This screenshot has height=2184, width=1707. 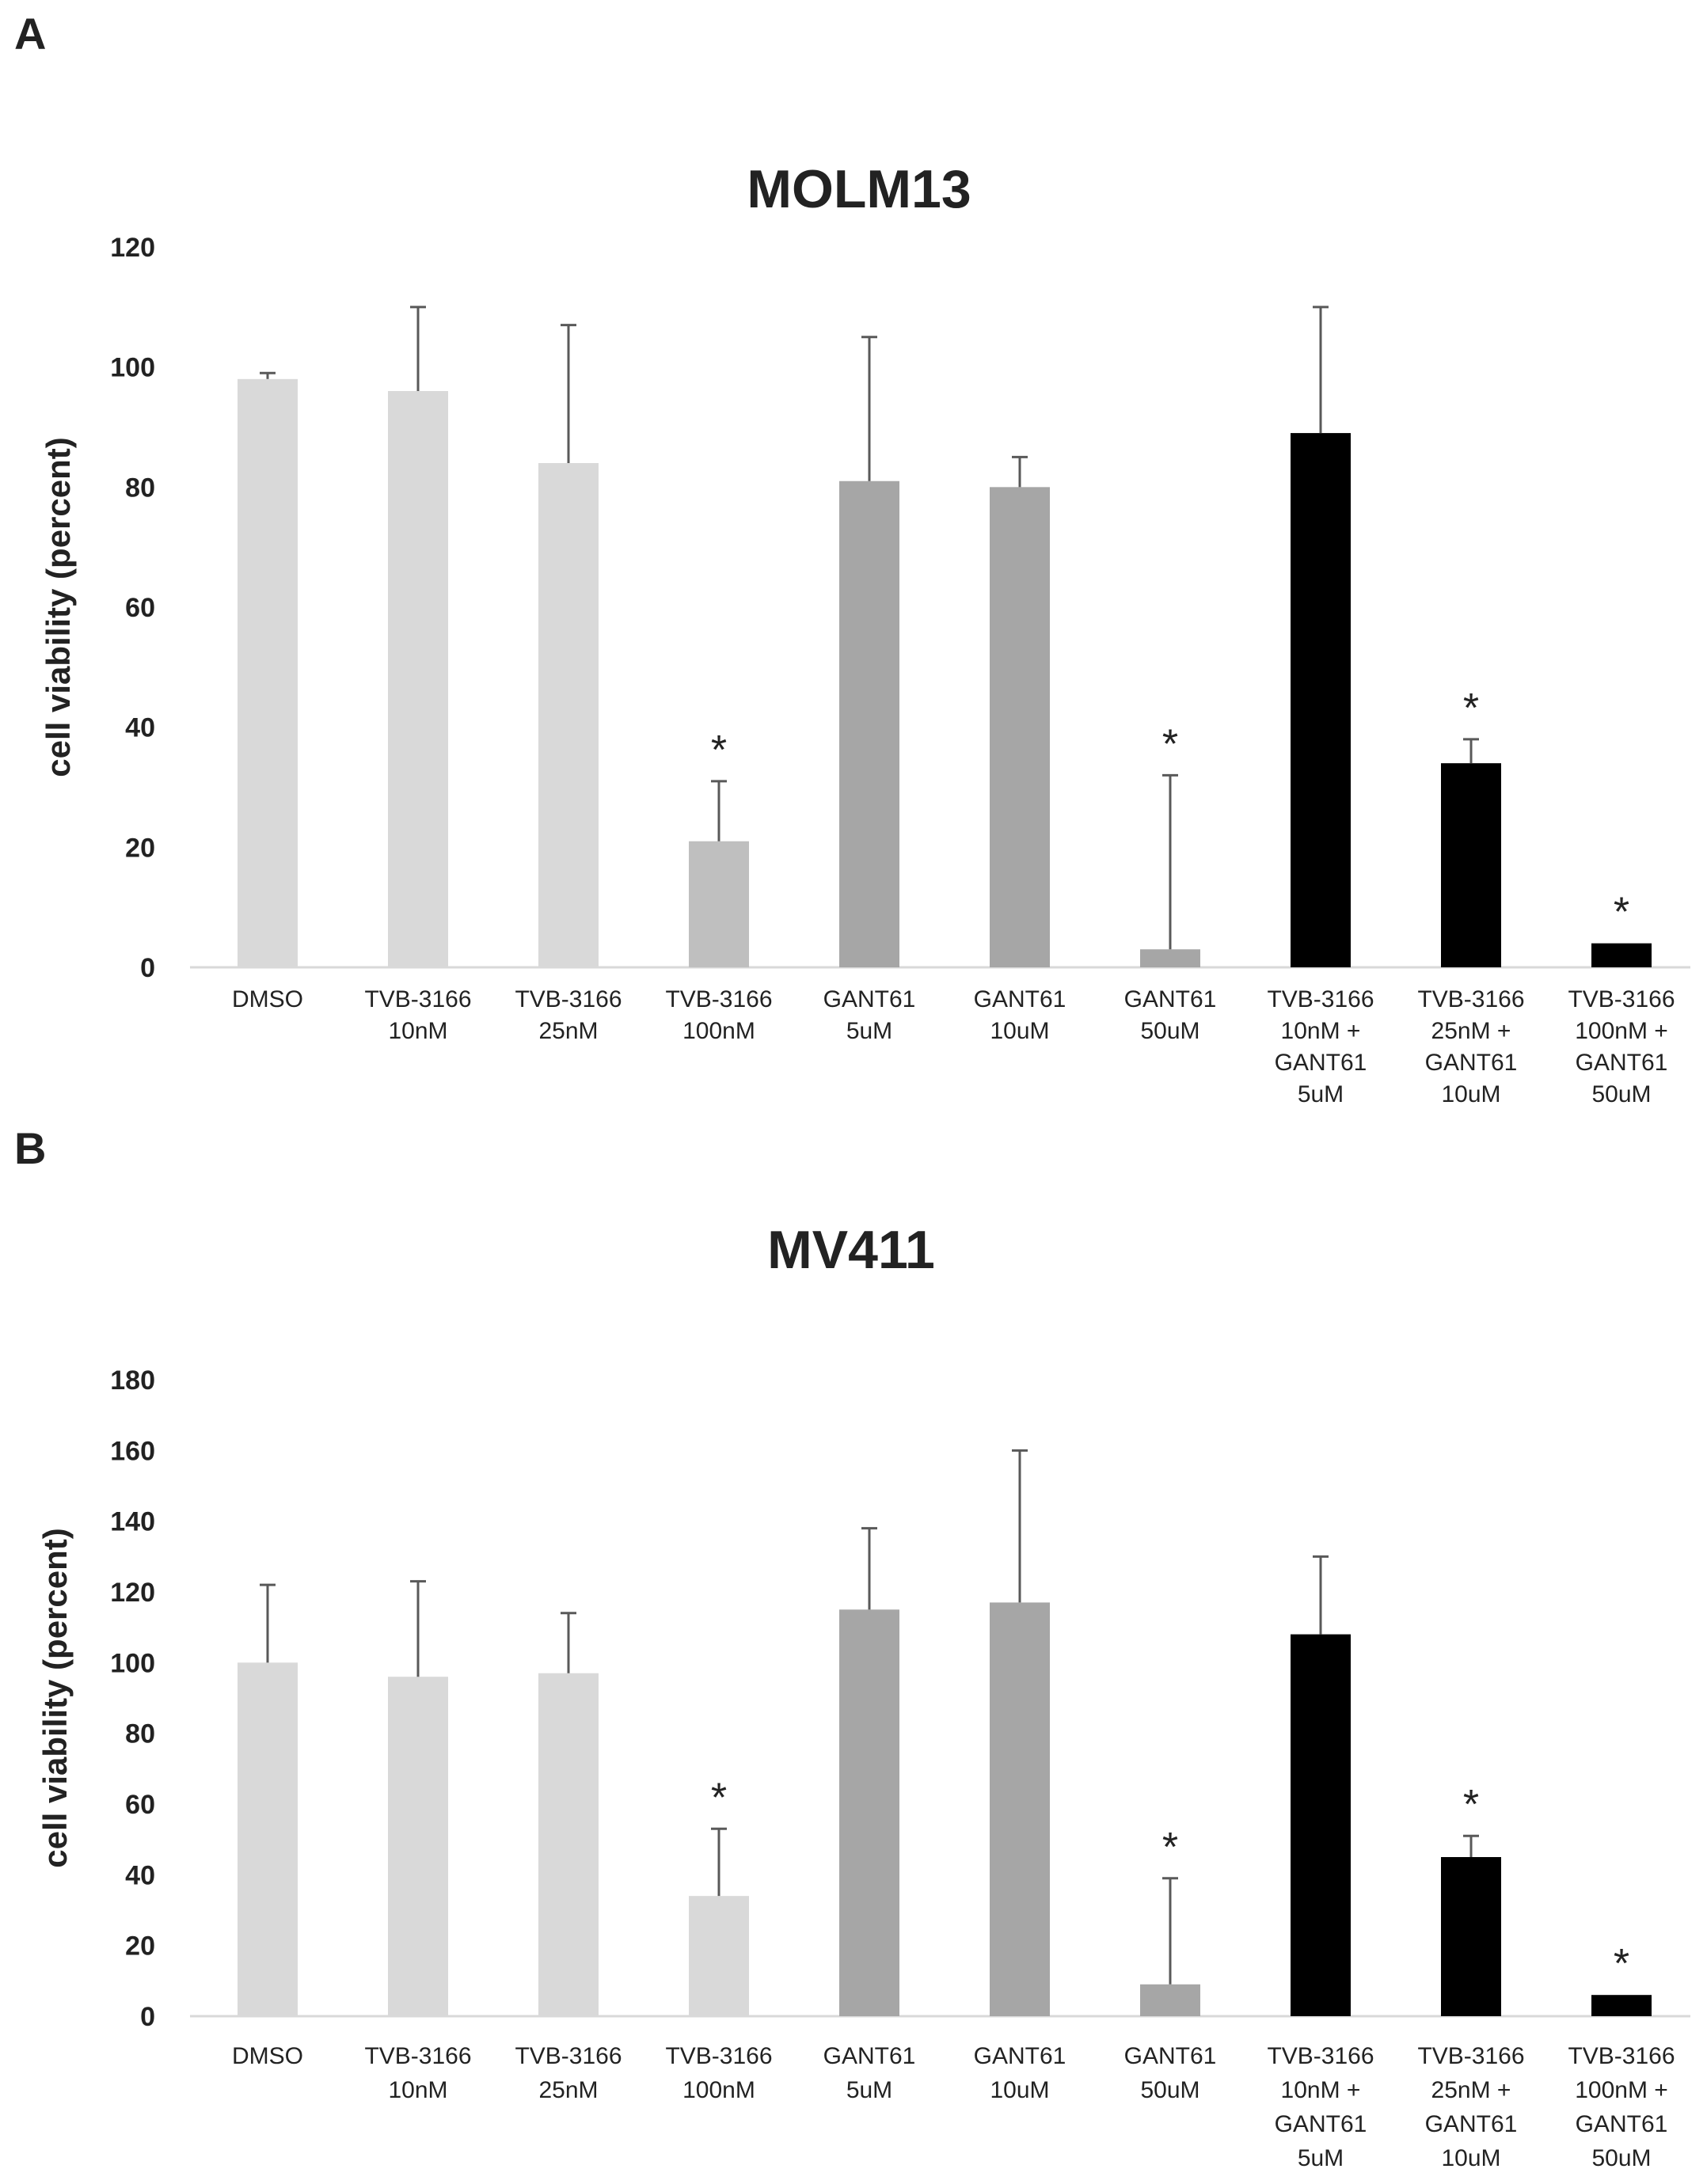 What do you see at coordinates (140, 488) in the screenshot?
I see `panel-a-y-tick-label: 80` at bounding box center [140, 488].